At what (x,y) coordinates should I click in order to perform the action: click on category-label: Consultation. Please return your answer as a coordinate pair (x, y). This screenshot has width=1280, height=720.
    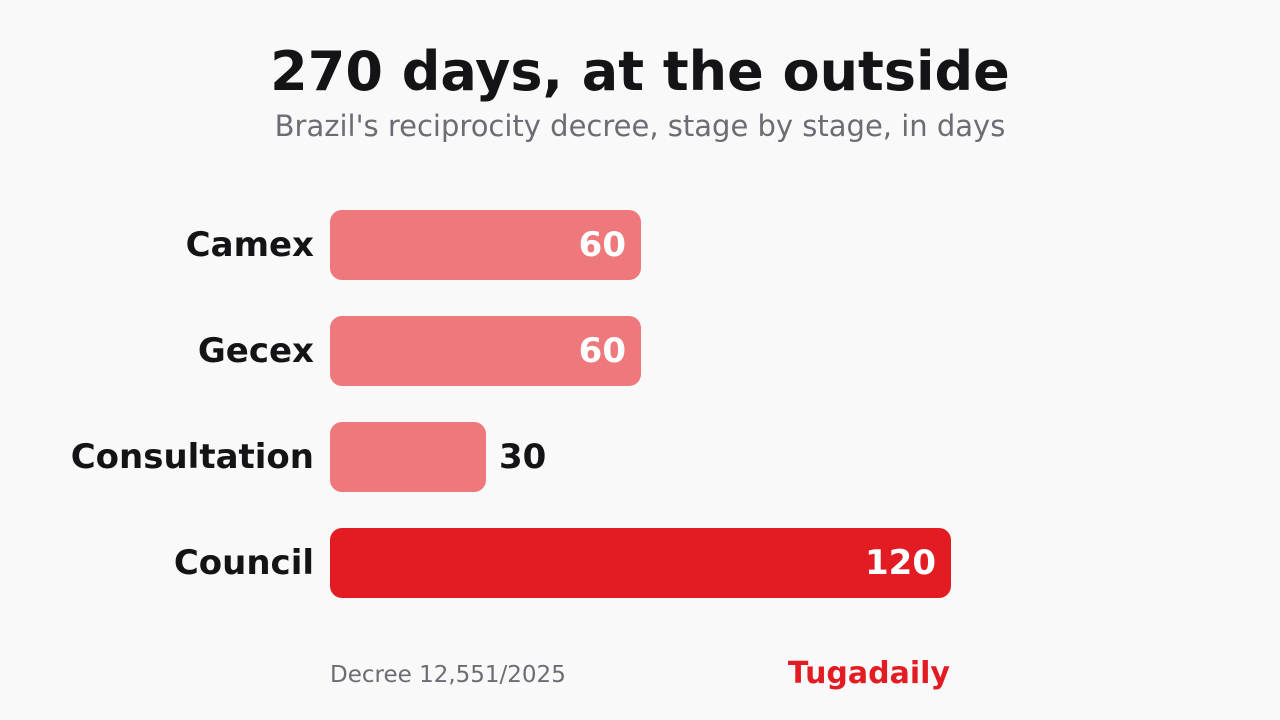
    Looking at the image, I should click on (192, 457).